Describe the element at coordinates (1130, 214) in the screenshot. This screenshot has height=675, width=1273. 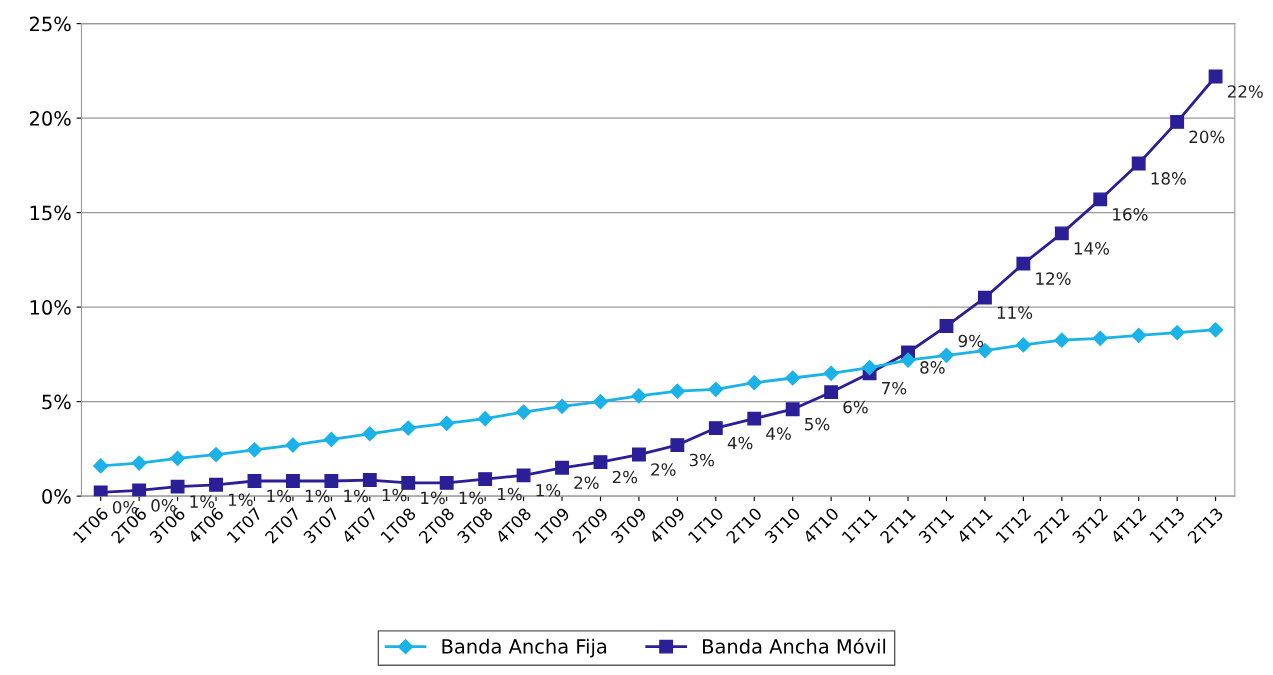
I see `data-label: 16%` at that location.